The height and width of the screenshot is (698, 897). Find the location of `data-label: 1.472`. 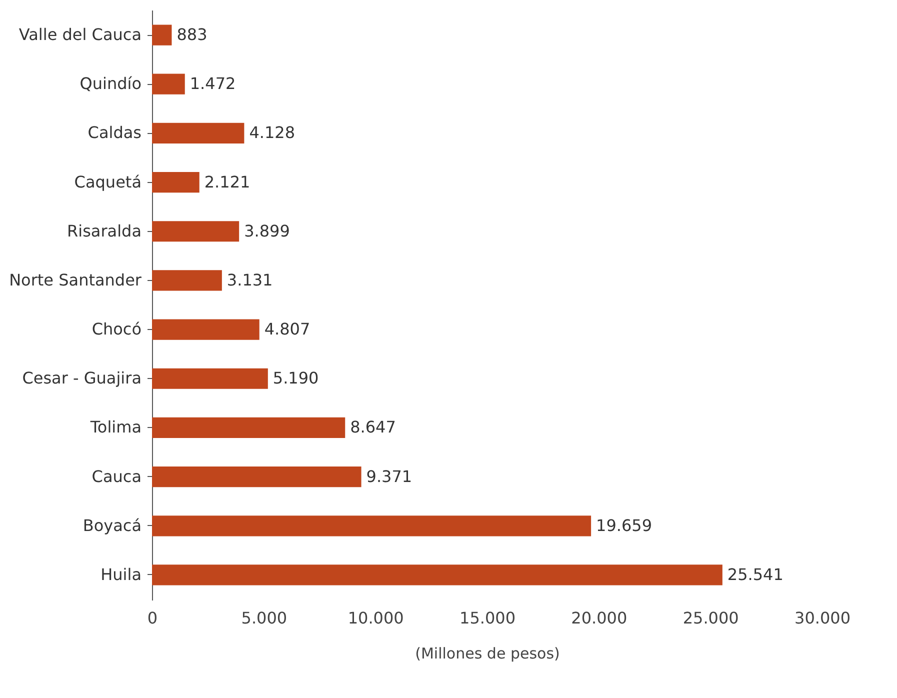

data-label: 1.472 is located at coordinates (213, 84).